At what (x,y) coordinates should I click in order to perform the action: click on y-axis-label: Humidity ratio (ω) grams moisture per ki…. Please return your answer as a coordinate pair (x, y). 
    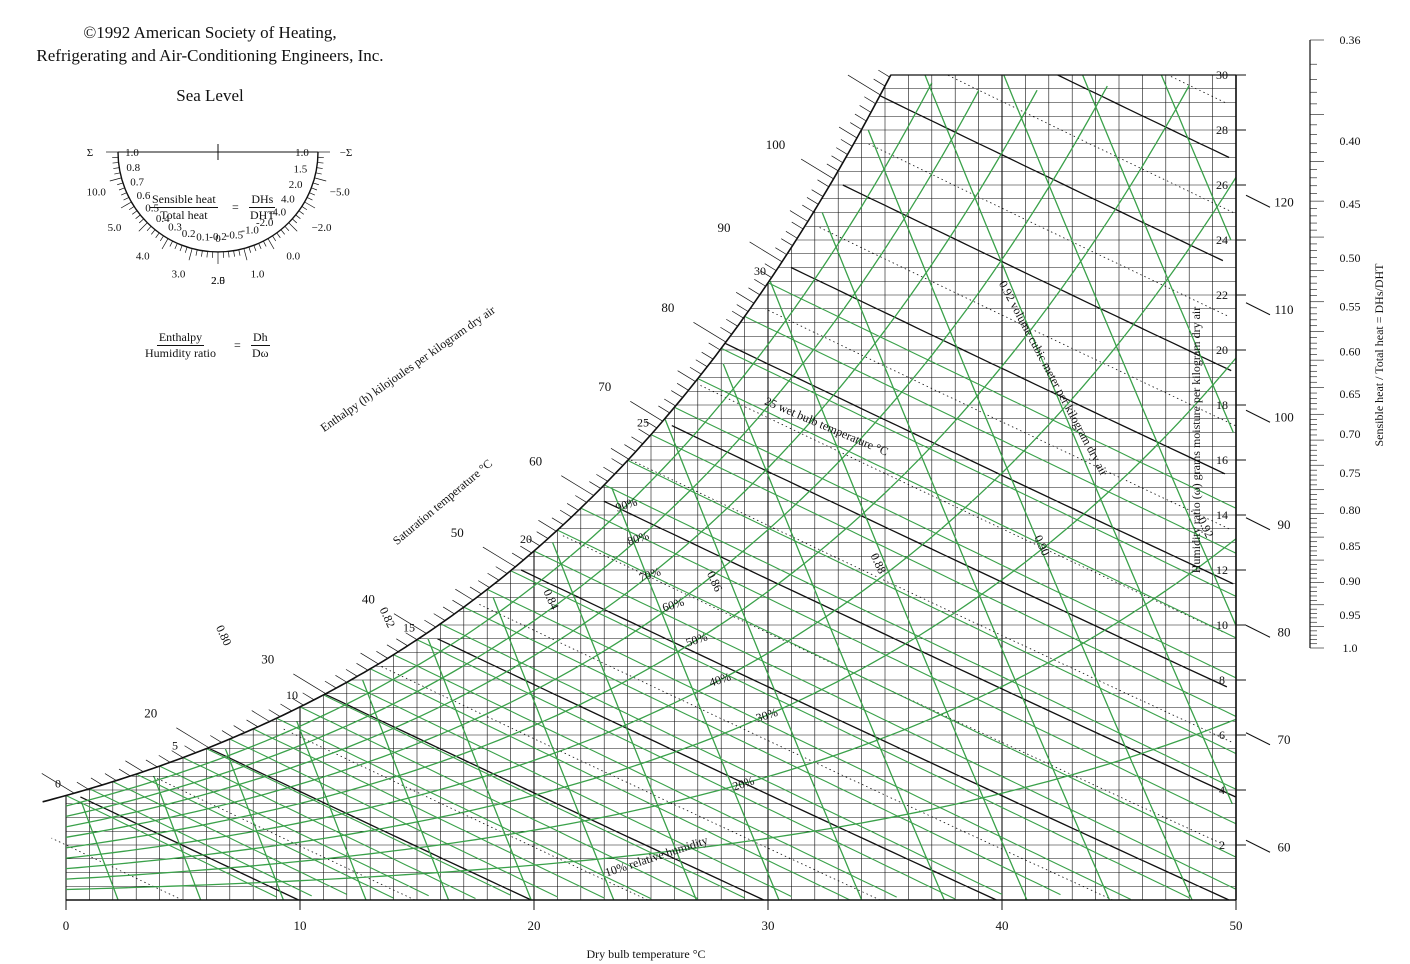
    Looking at the image, I should click on (1196, 440).